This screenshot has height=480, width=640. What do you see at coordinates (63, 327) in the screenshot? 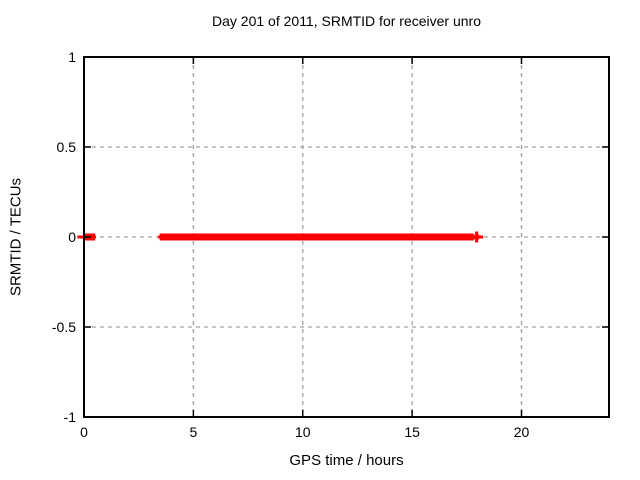
I see `y-tick-label: -0.5` at bounding box center [63, 327].